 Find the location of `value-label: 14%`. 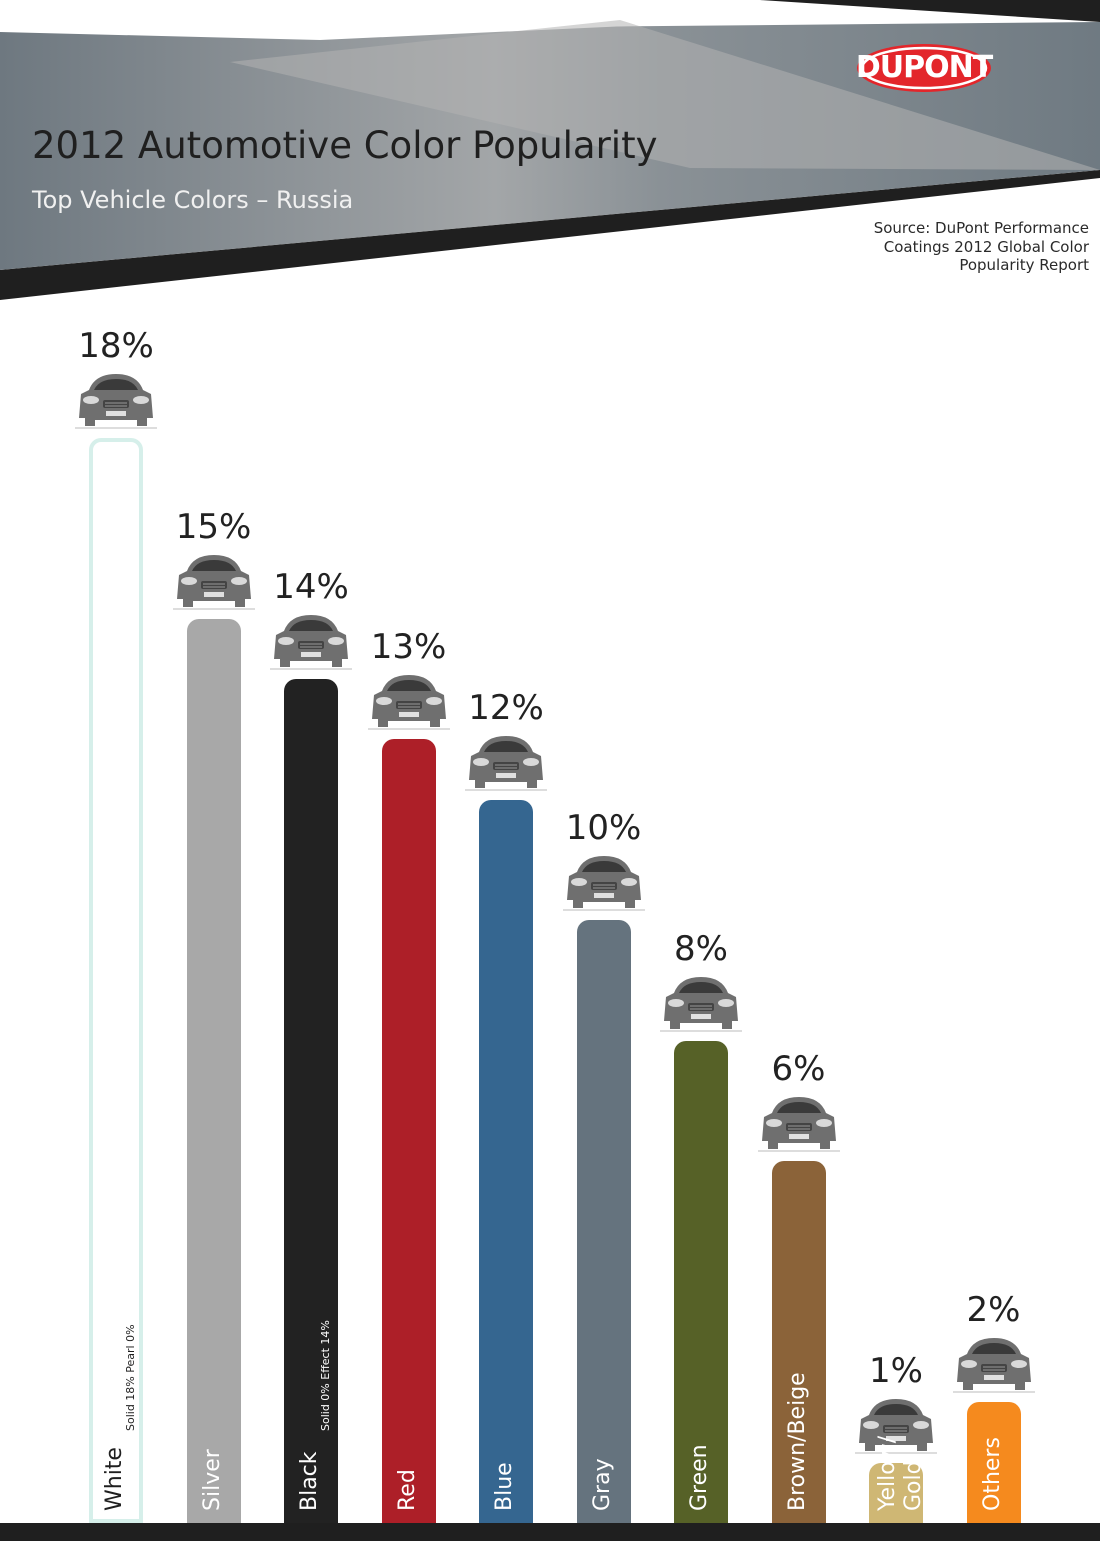

value-label: 14% is located at coordinates (311, 587).